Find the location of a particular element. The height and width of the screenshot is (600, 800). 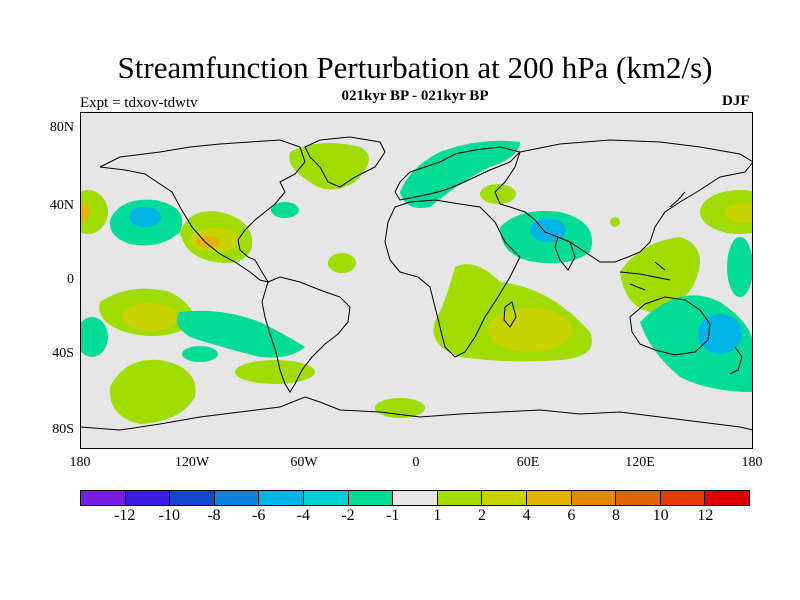

y-tick-80S: 80S is located at coordinates (63, 429).